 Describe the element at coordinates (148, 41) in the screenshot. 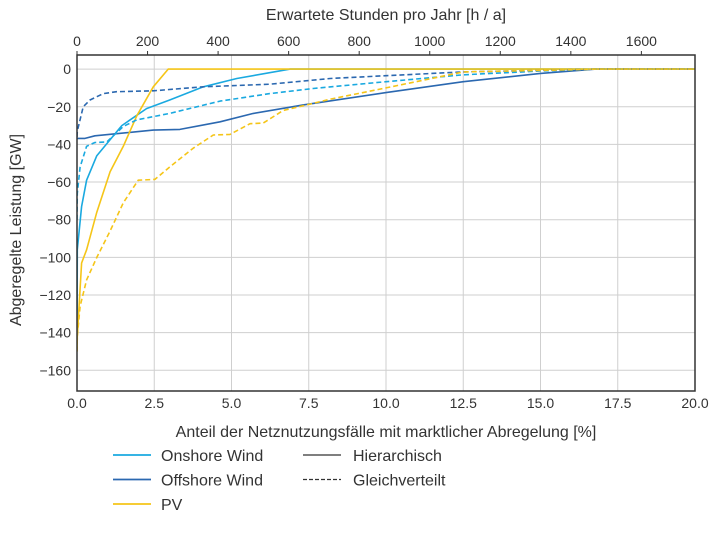

I see `x2-tick-label: 200` at that location.